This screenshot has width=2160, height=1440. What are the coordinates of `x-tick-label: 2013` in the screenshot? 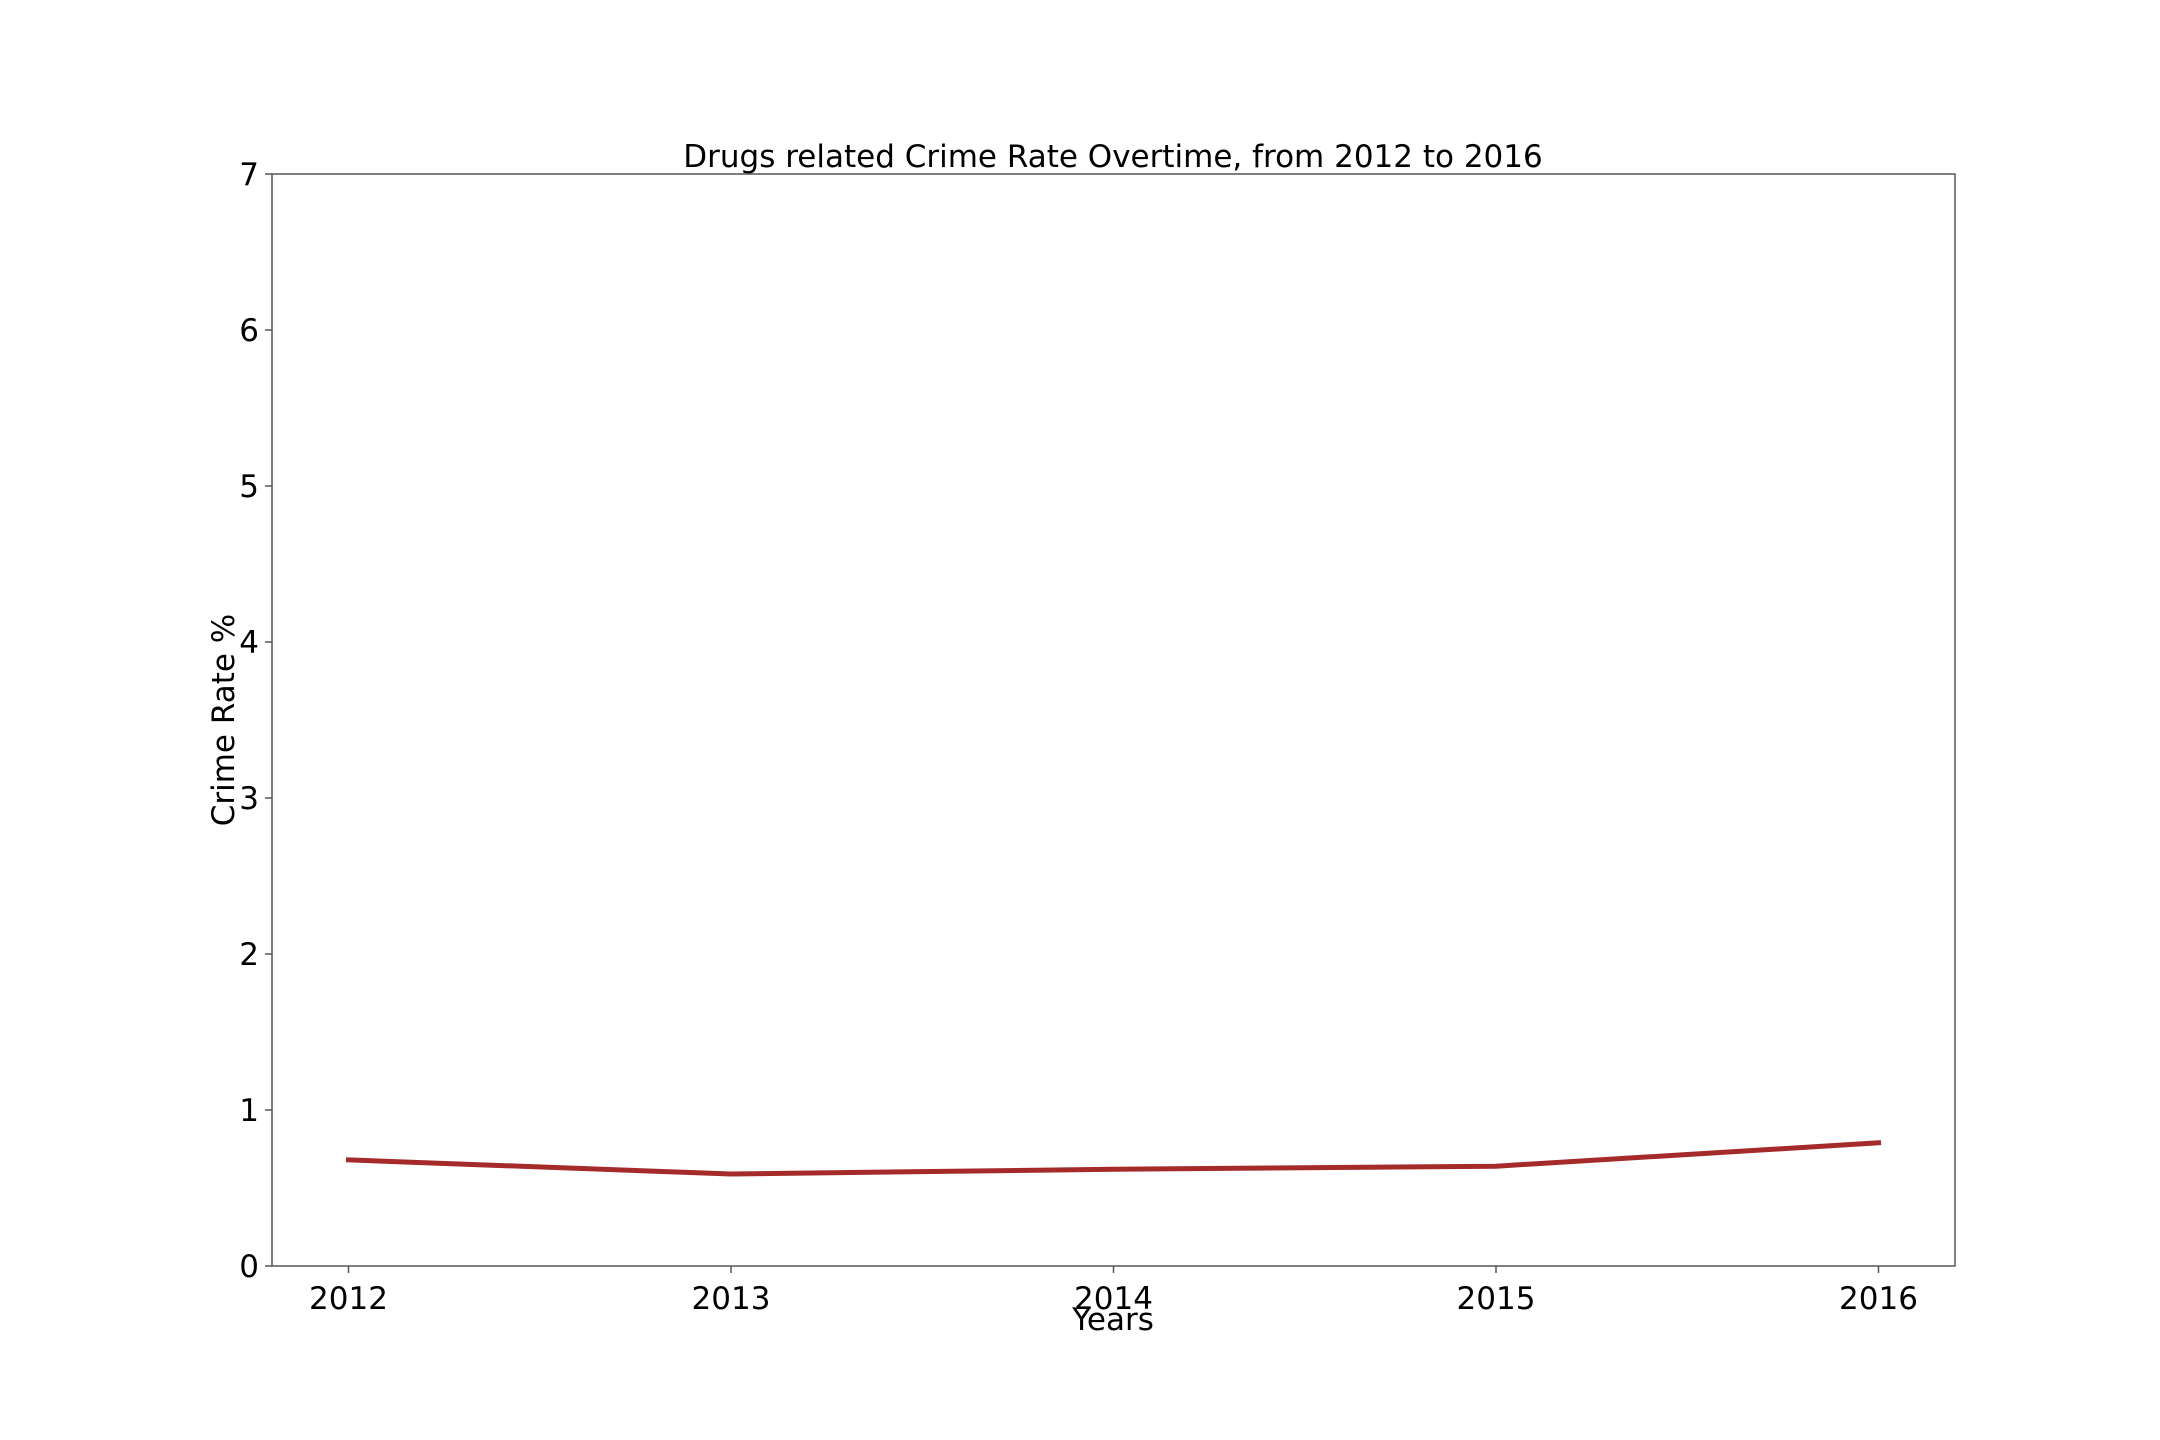 It's located at (731, 1299).